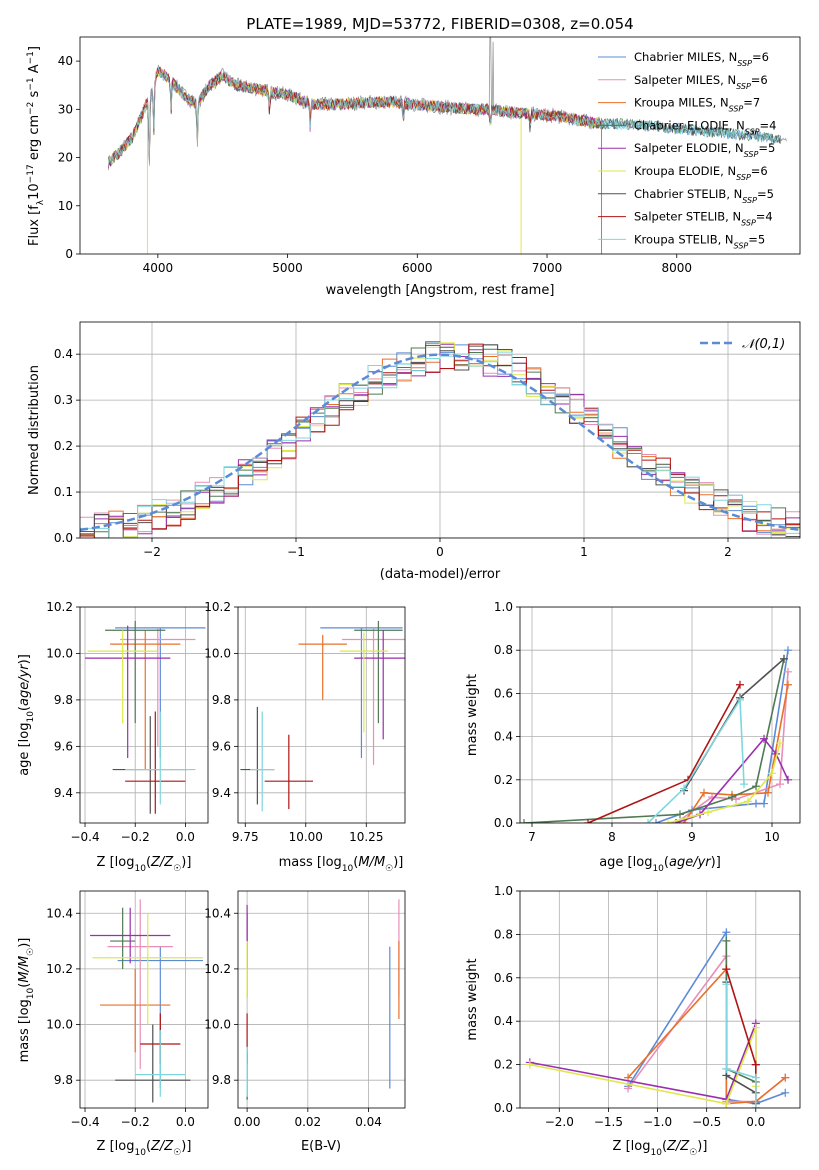 This screenshot has width=819, height=1170. I want to click on legend-count: =6, so click(759, 80).